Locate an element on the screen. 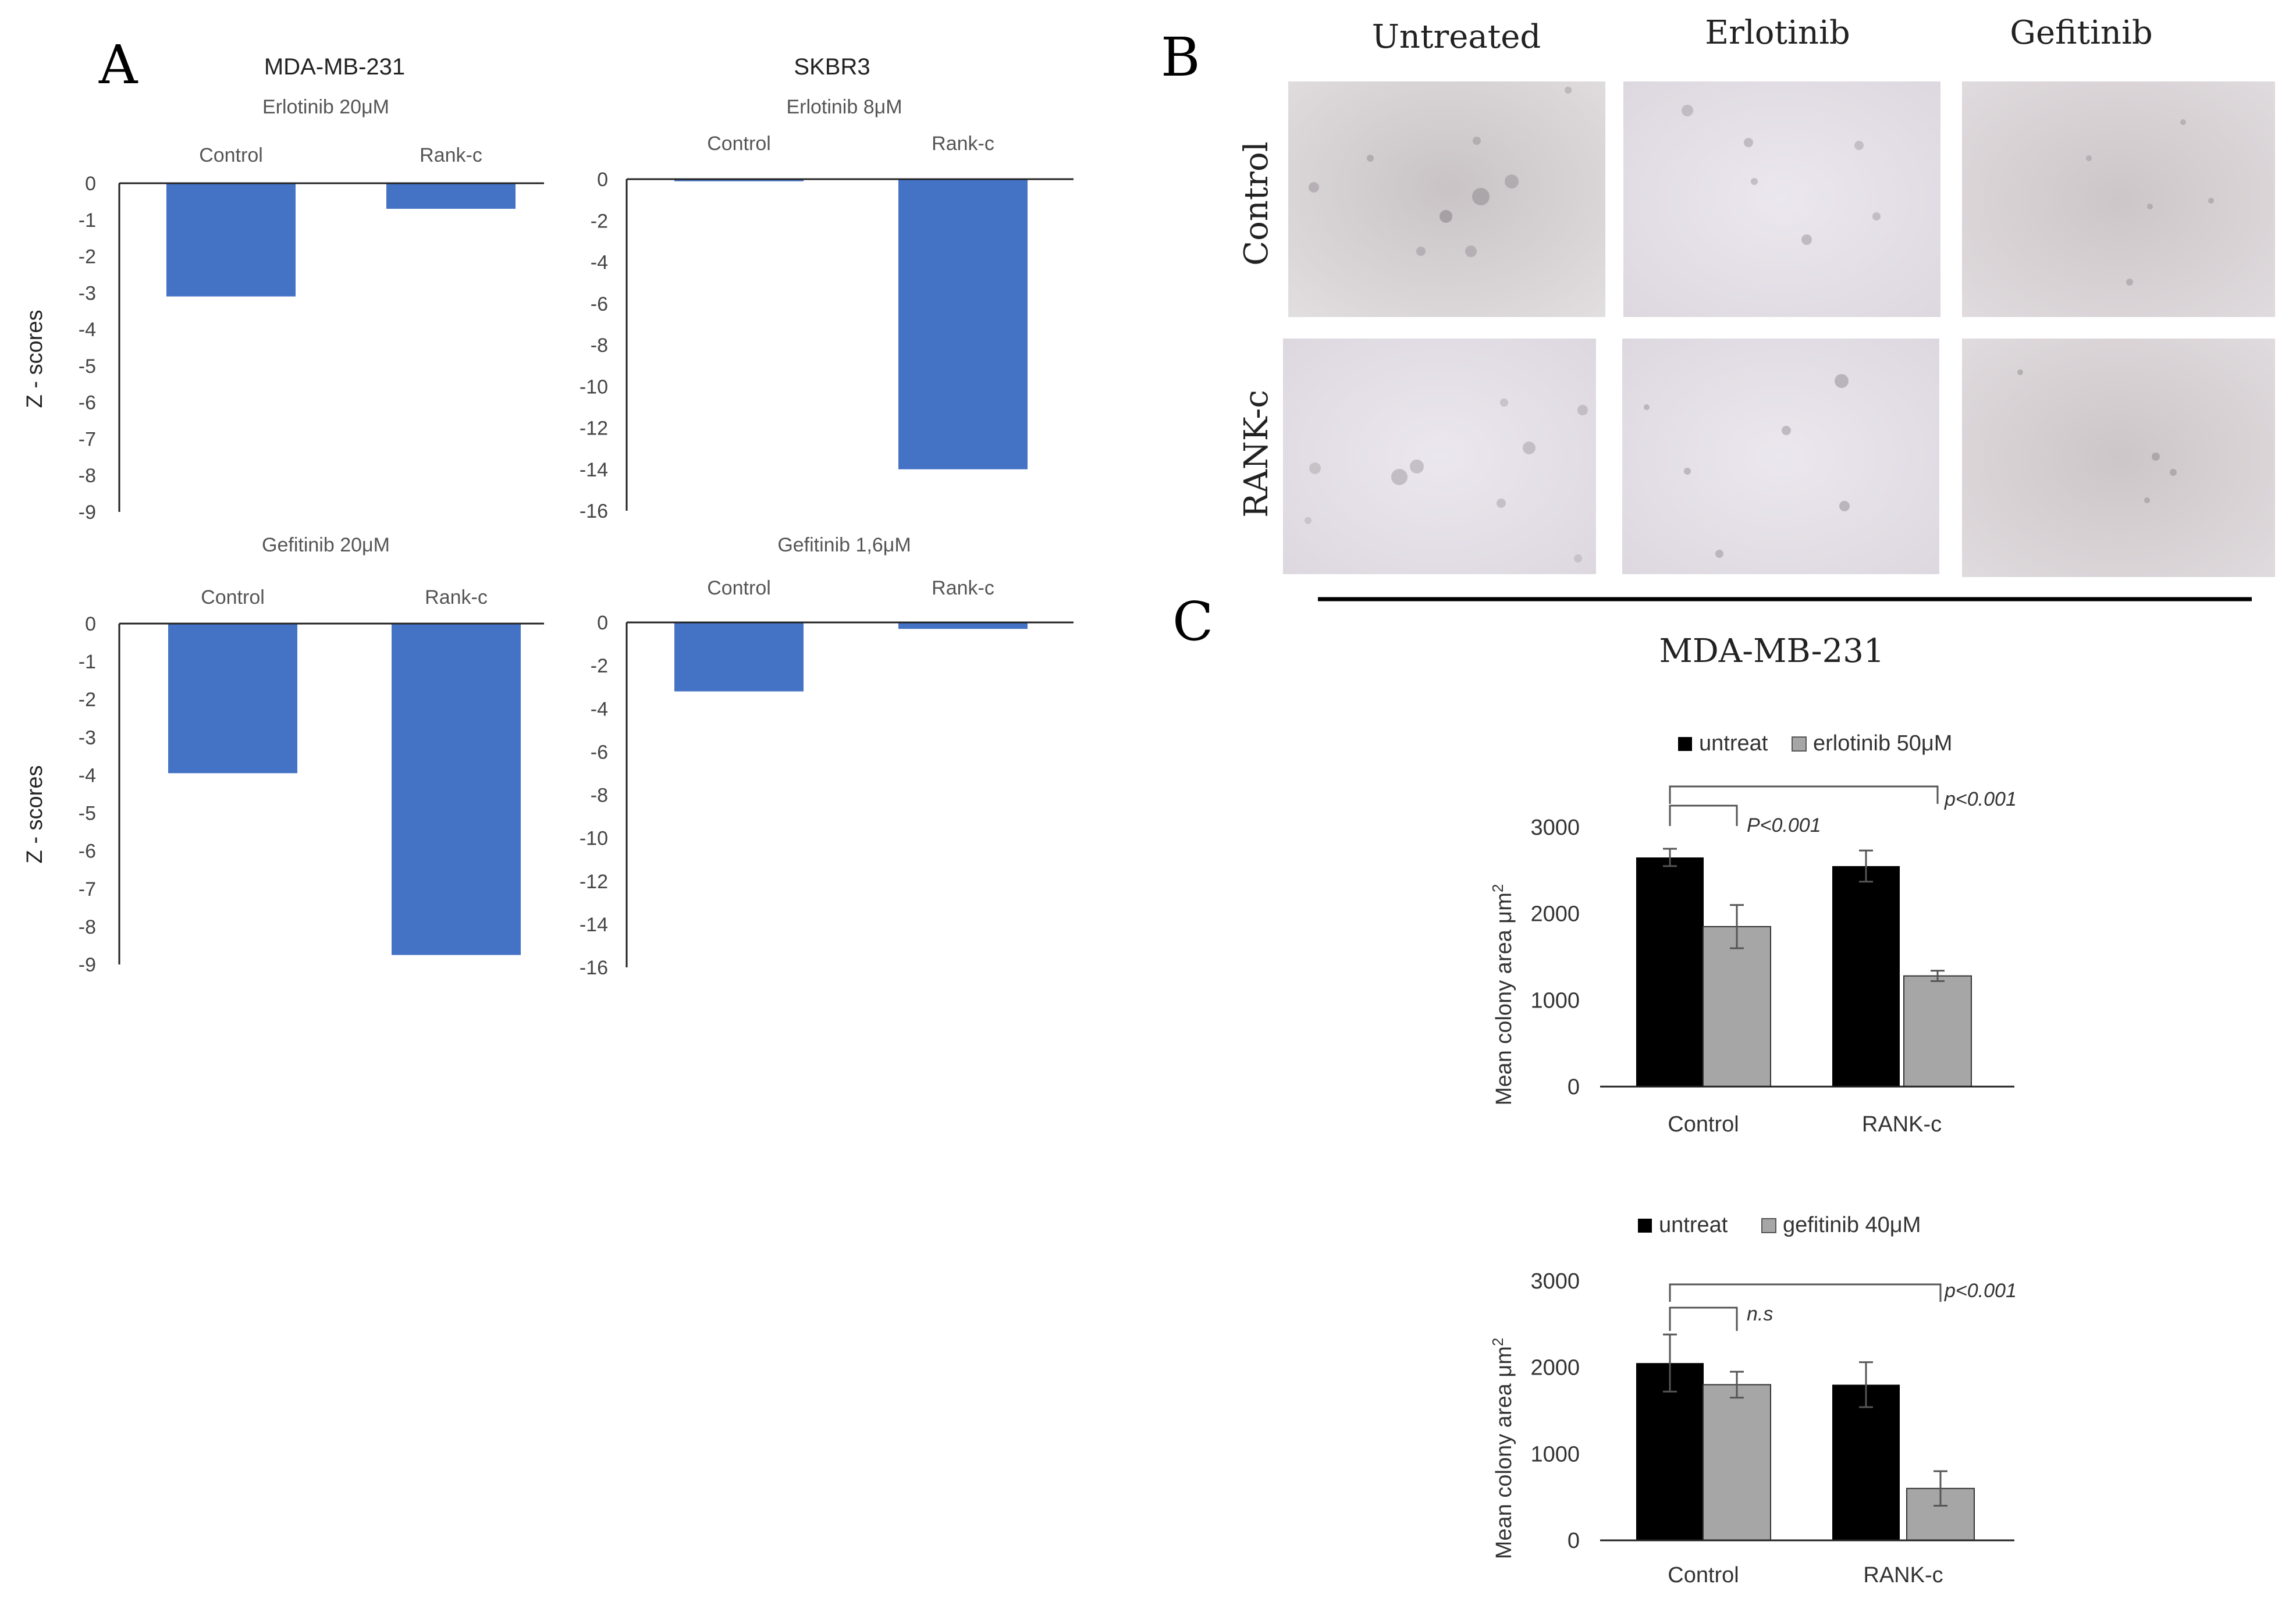 The image size is (2296, 1602). y-tick-label: -10 is located at coordinates (594, 387).